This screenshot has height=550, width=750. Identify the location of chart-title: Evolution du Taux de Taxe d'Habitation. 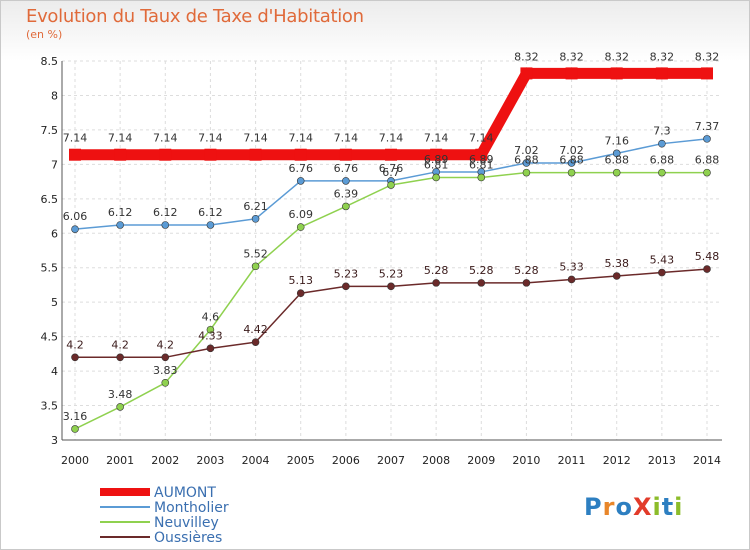
(195, 16).